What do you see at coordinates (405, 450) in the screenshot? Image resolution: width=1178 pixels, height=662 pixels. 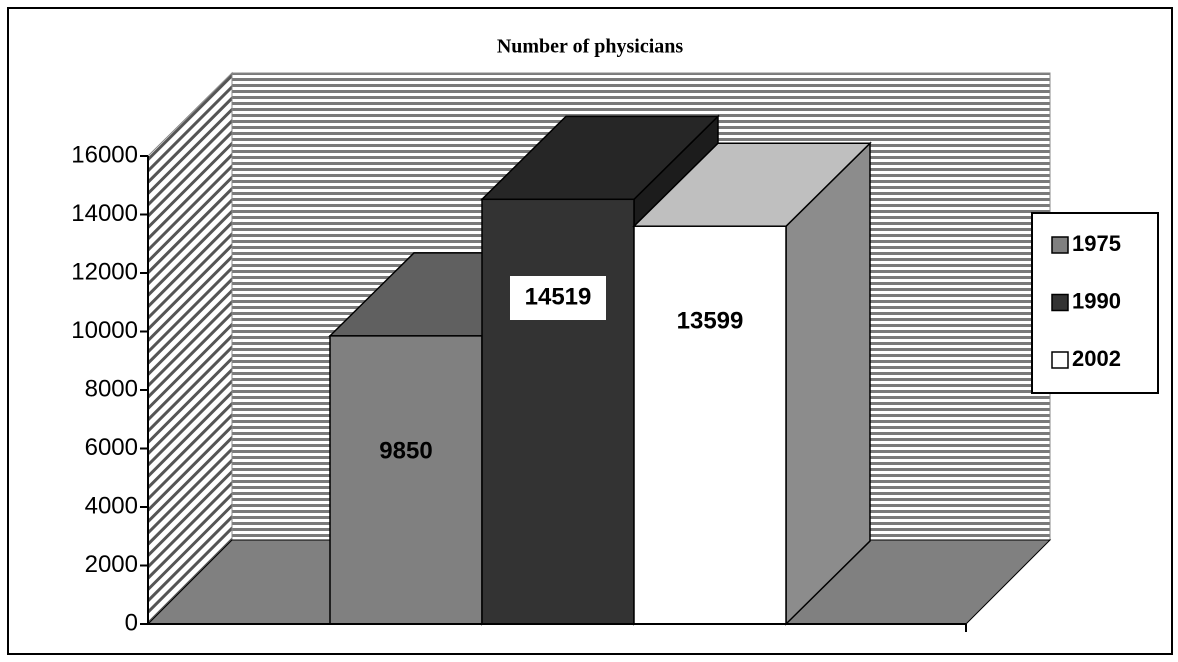 I see `data-label: 9850` at bounding box center [405, 450].